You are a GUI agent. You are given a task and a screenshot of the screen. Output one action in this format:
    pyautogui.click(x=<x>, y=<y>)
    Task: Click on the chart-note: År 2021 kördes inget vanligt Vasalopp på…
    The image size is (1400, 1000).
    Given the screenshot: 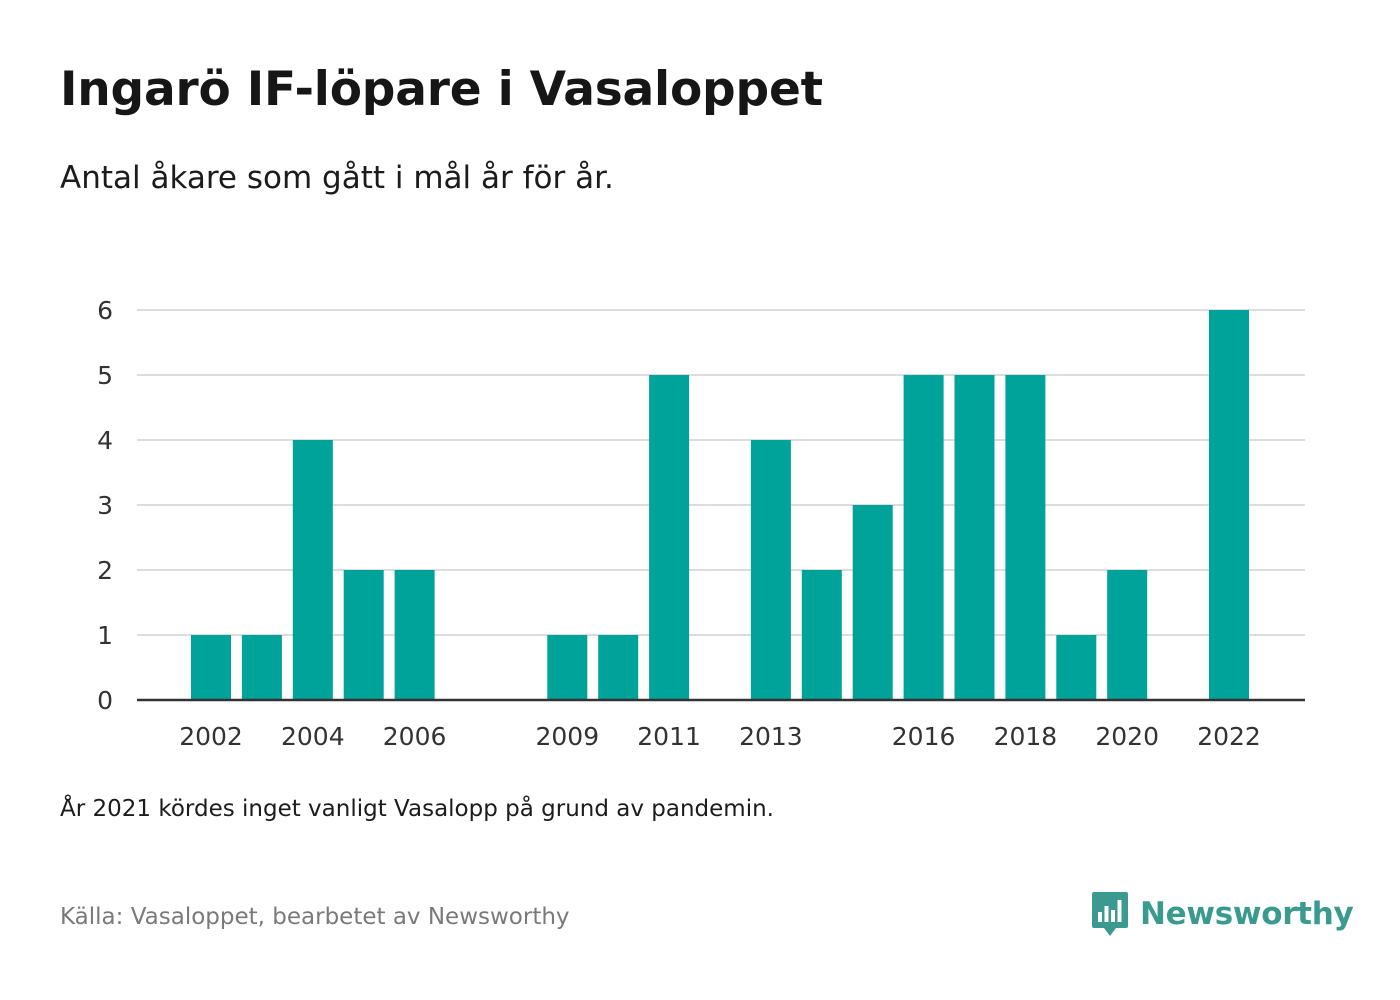 What is the action you would take?
    pyautogui.click(x=417, y=809)
    